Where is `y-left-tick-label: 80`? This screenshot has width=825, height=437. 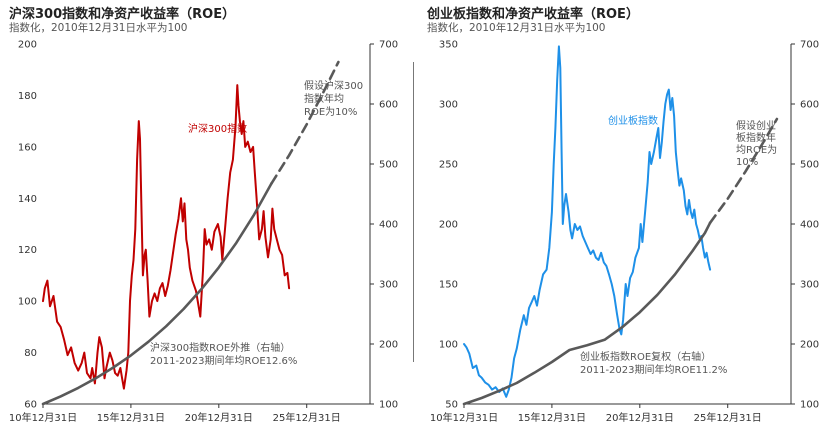
y-left-tick-label: 80 is located at coordinates (30, 353).